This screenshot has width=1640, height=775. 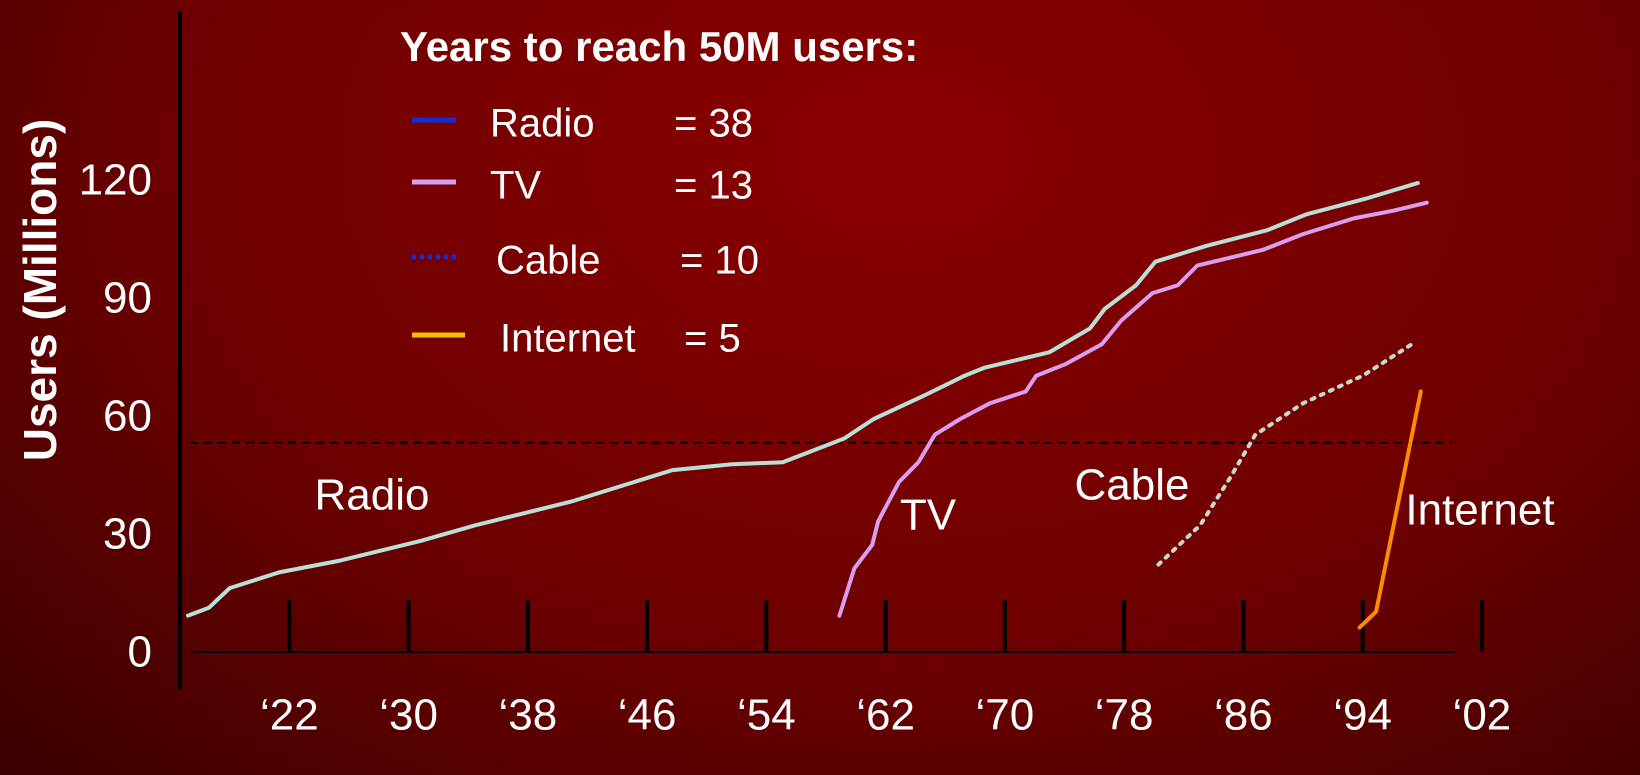 I want to click on x-tick-label: ‘86, so click(x=1243, y=715).